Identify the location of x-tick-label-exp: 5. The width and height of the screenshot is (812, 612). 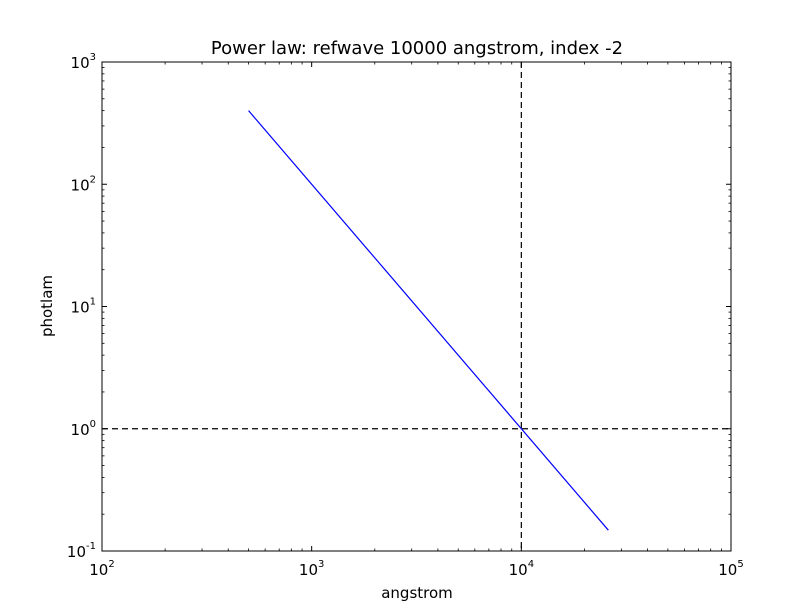
(740, 564).